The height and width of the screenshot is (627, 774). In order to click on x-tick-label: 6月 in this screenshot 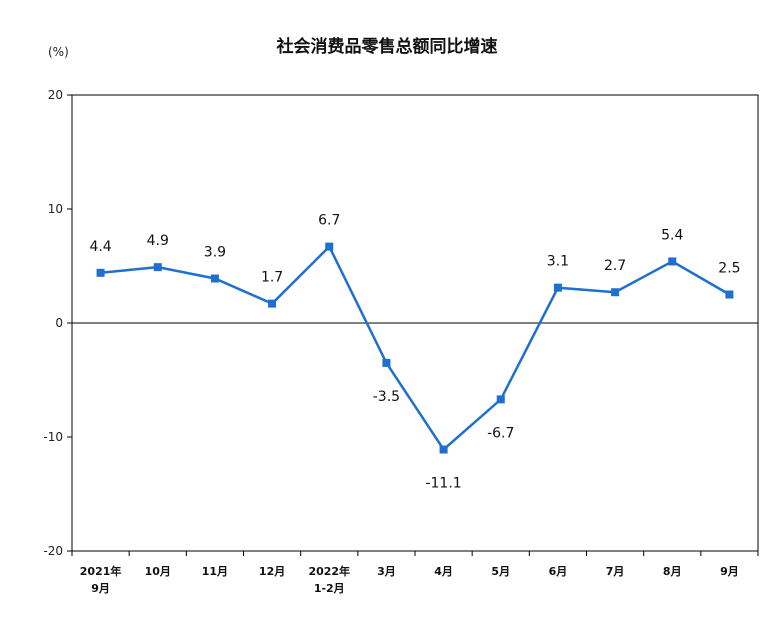, I will do `click(558, 571)`.